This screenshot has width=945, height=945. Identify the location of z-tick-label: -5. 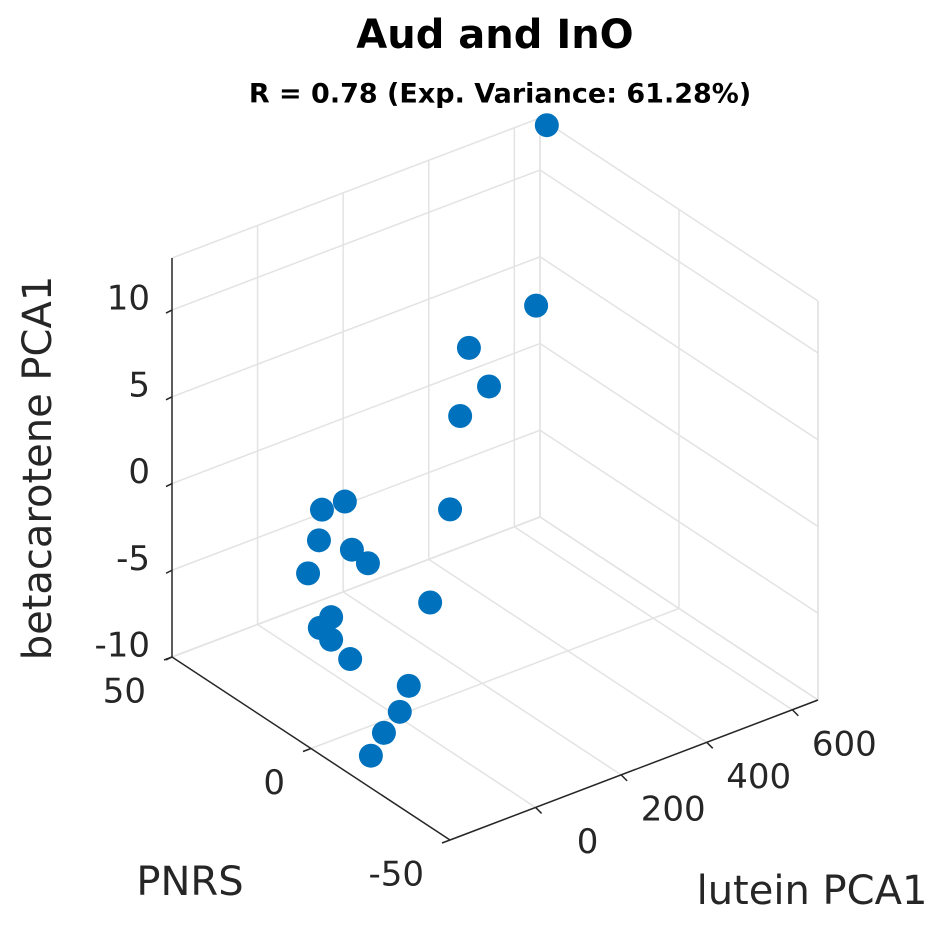
(133, 559).